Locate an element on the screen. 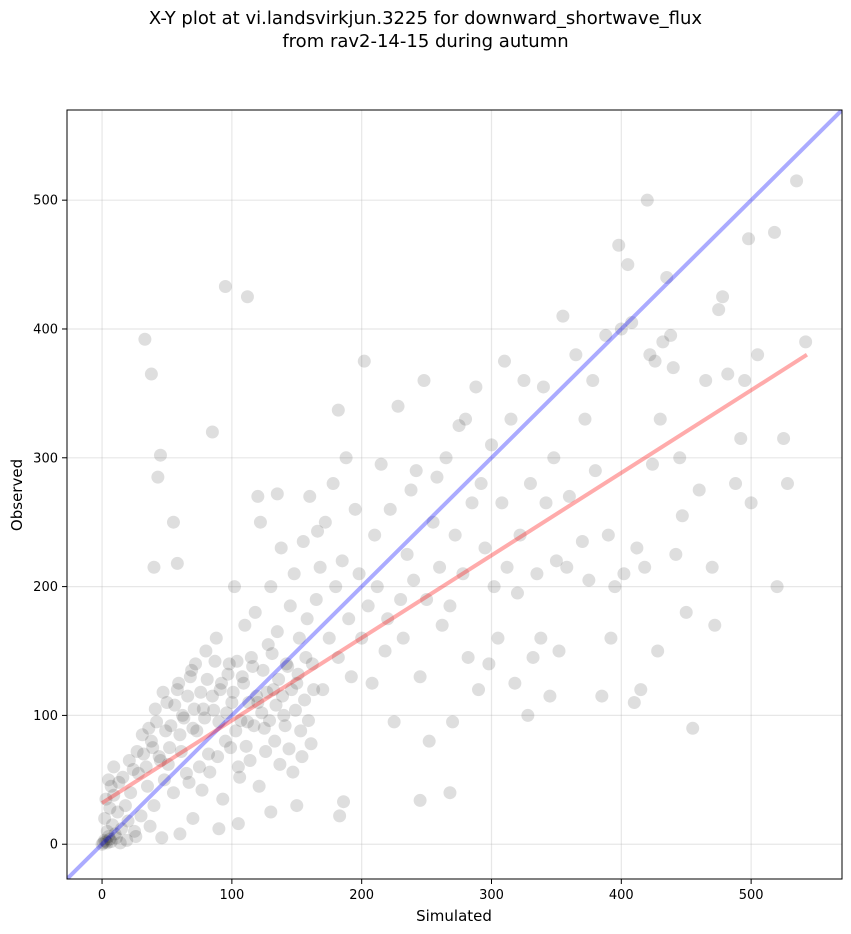 The height and width of the screenshot is (934, 851). y-tick-label: 300 is located at coordinates (45, 458).